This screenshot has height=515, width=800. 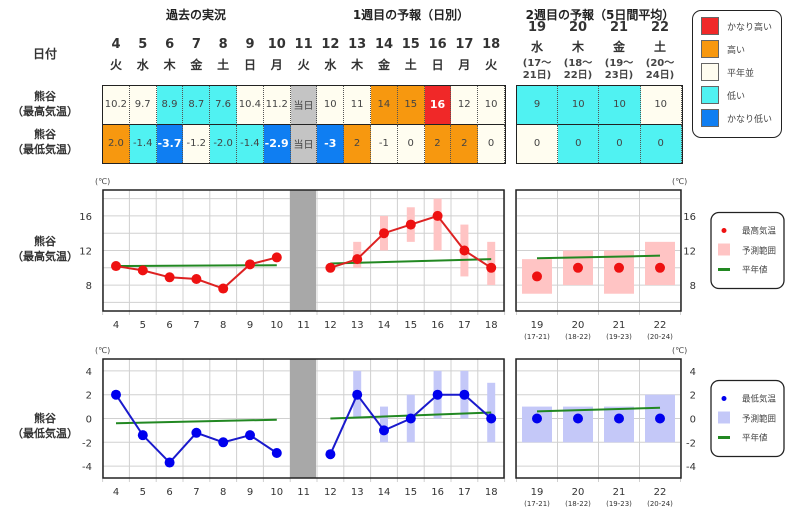 What do you see at coordinates (741, 73) in the screenshot?
I see `legend-label: 平年並` at bounding box center [741, 73].